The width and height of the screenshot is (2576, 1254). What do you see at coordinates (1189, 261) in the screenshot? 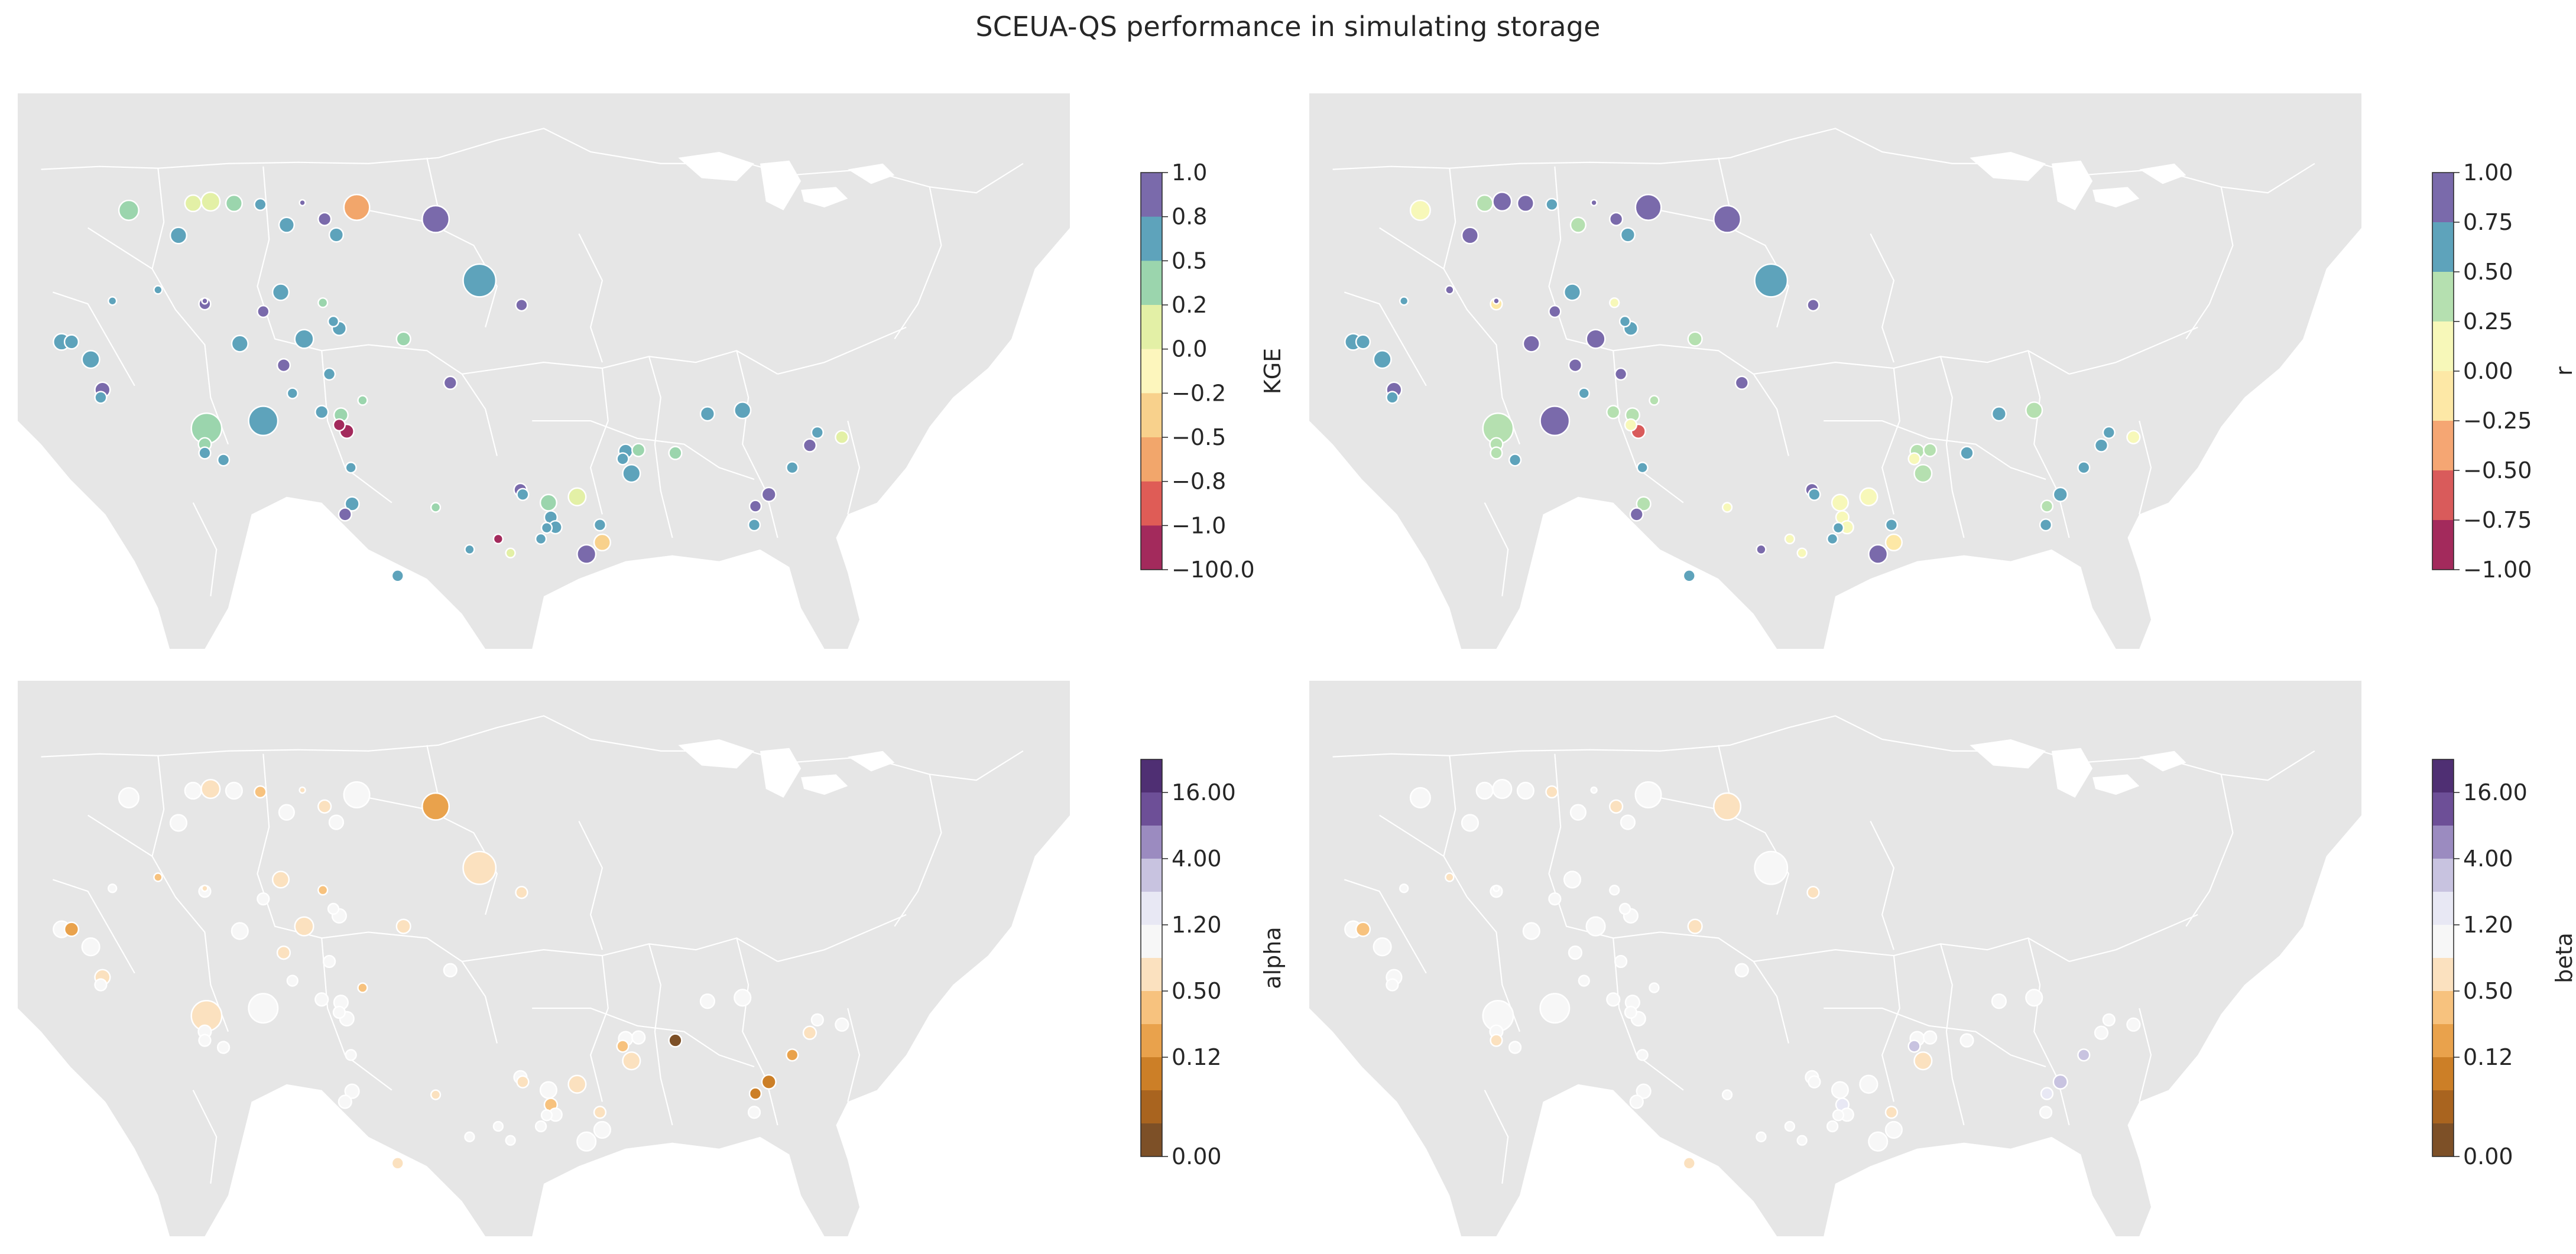
I see `colorbar-tick-label: 0.5` at bounding box center [1189, 261].